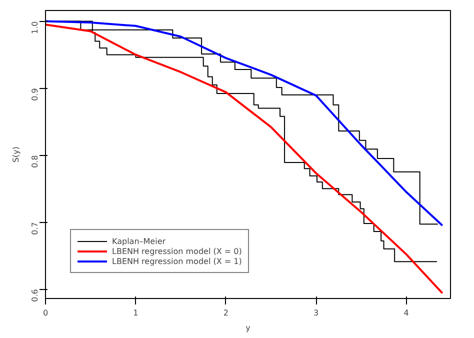  What do you see at coordinates (316, 313) in the screenshot?
I see `x-tick-label: 3` at bounding box center [316, 313].